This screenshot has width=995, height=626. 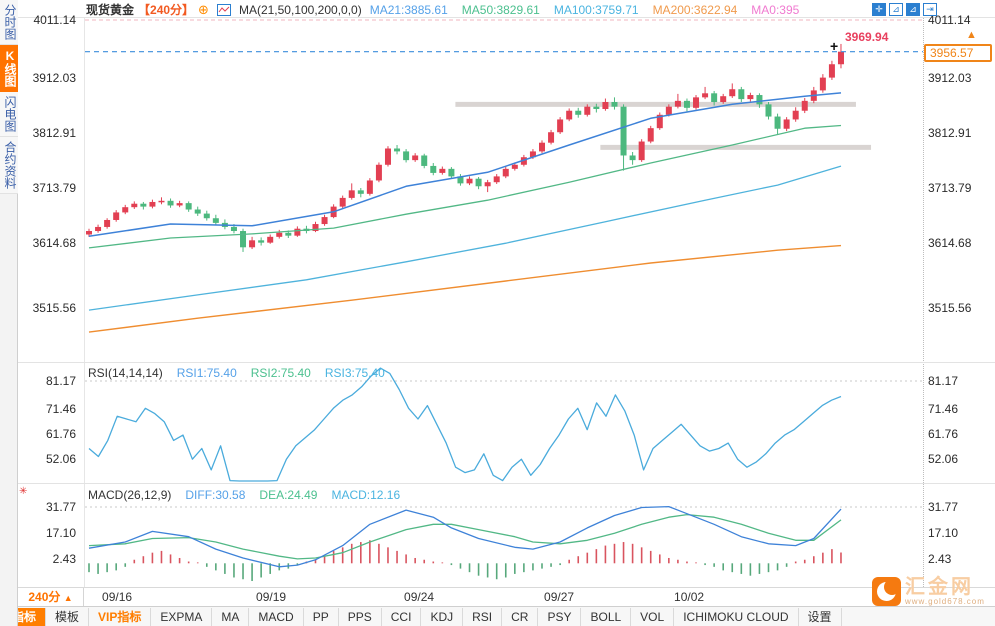 I want to click on macd-chart, so click(x=504, y=535).